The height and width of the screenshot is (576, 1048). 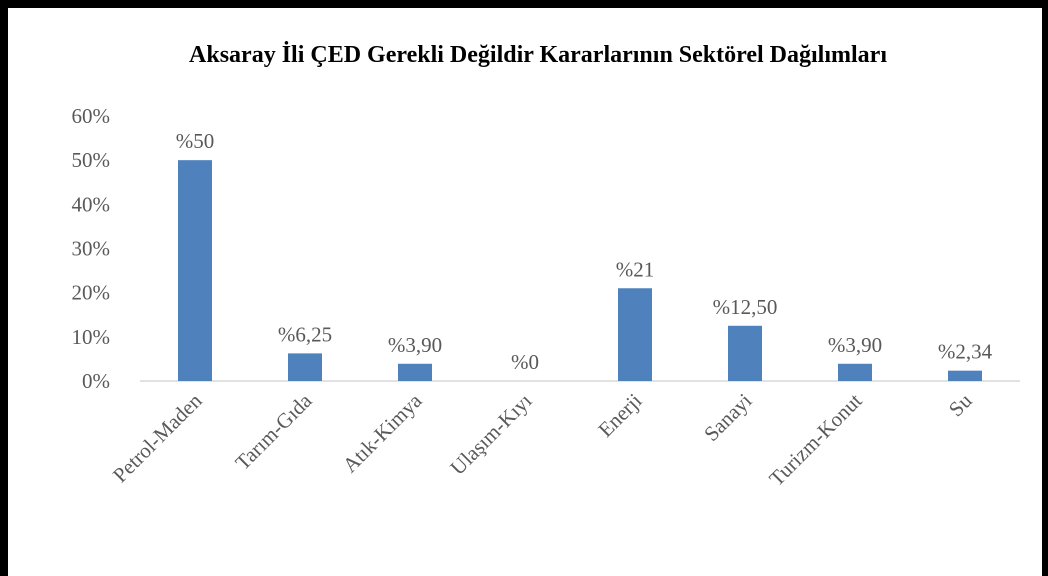 I want to click on data-label: %6,25, so click(x=305, y=334).